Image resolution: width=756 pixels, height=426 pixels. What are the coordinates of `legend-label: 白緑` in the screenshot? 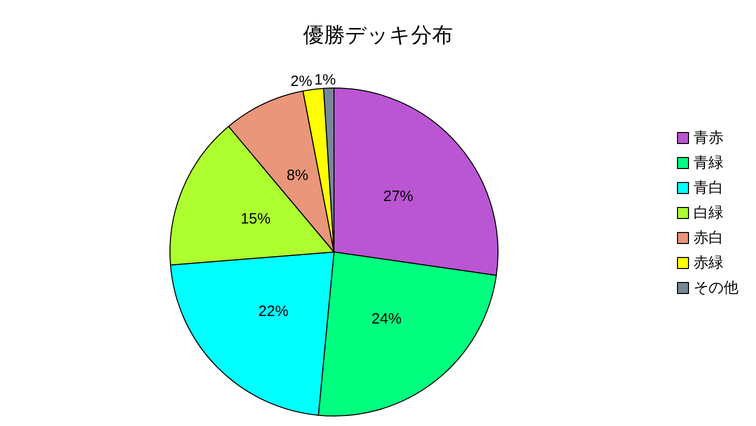 It's located at (709, 213).